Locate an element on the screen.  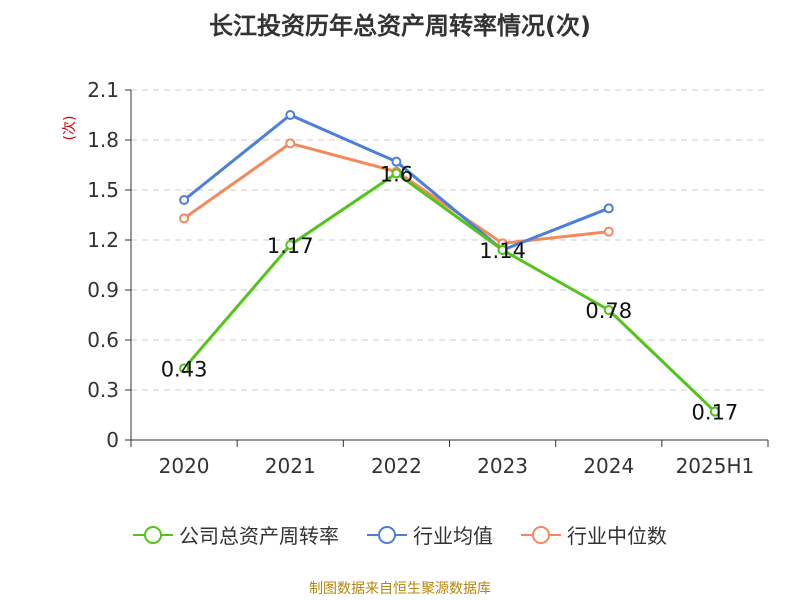
legend-item-industry-median: 行业中位数 is located at coordinates (594, 534).